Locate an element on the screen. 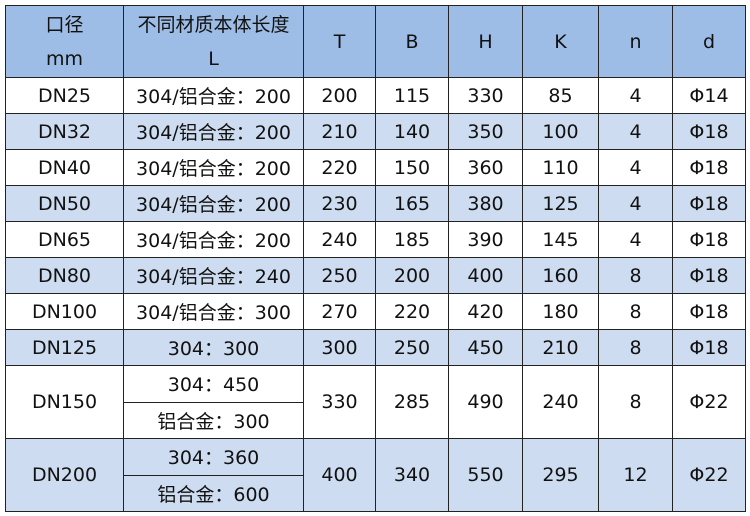 This screenshot has width=750, height=516. cell-d: Φ14 is located at coordinates (709, 95).